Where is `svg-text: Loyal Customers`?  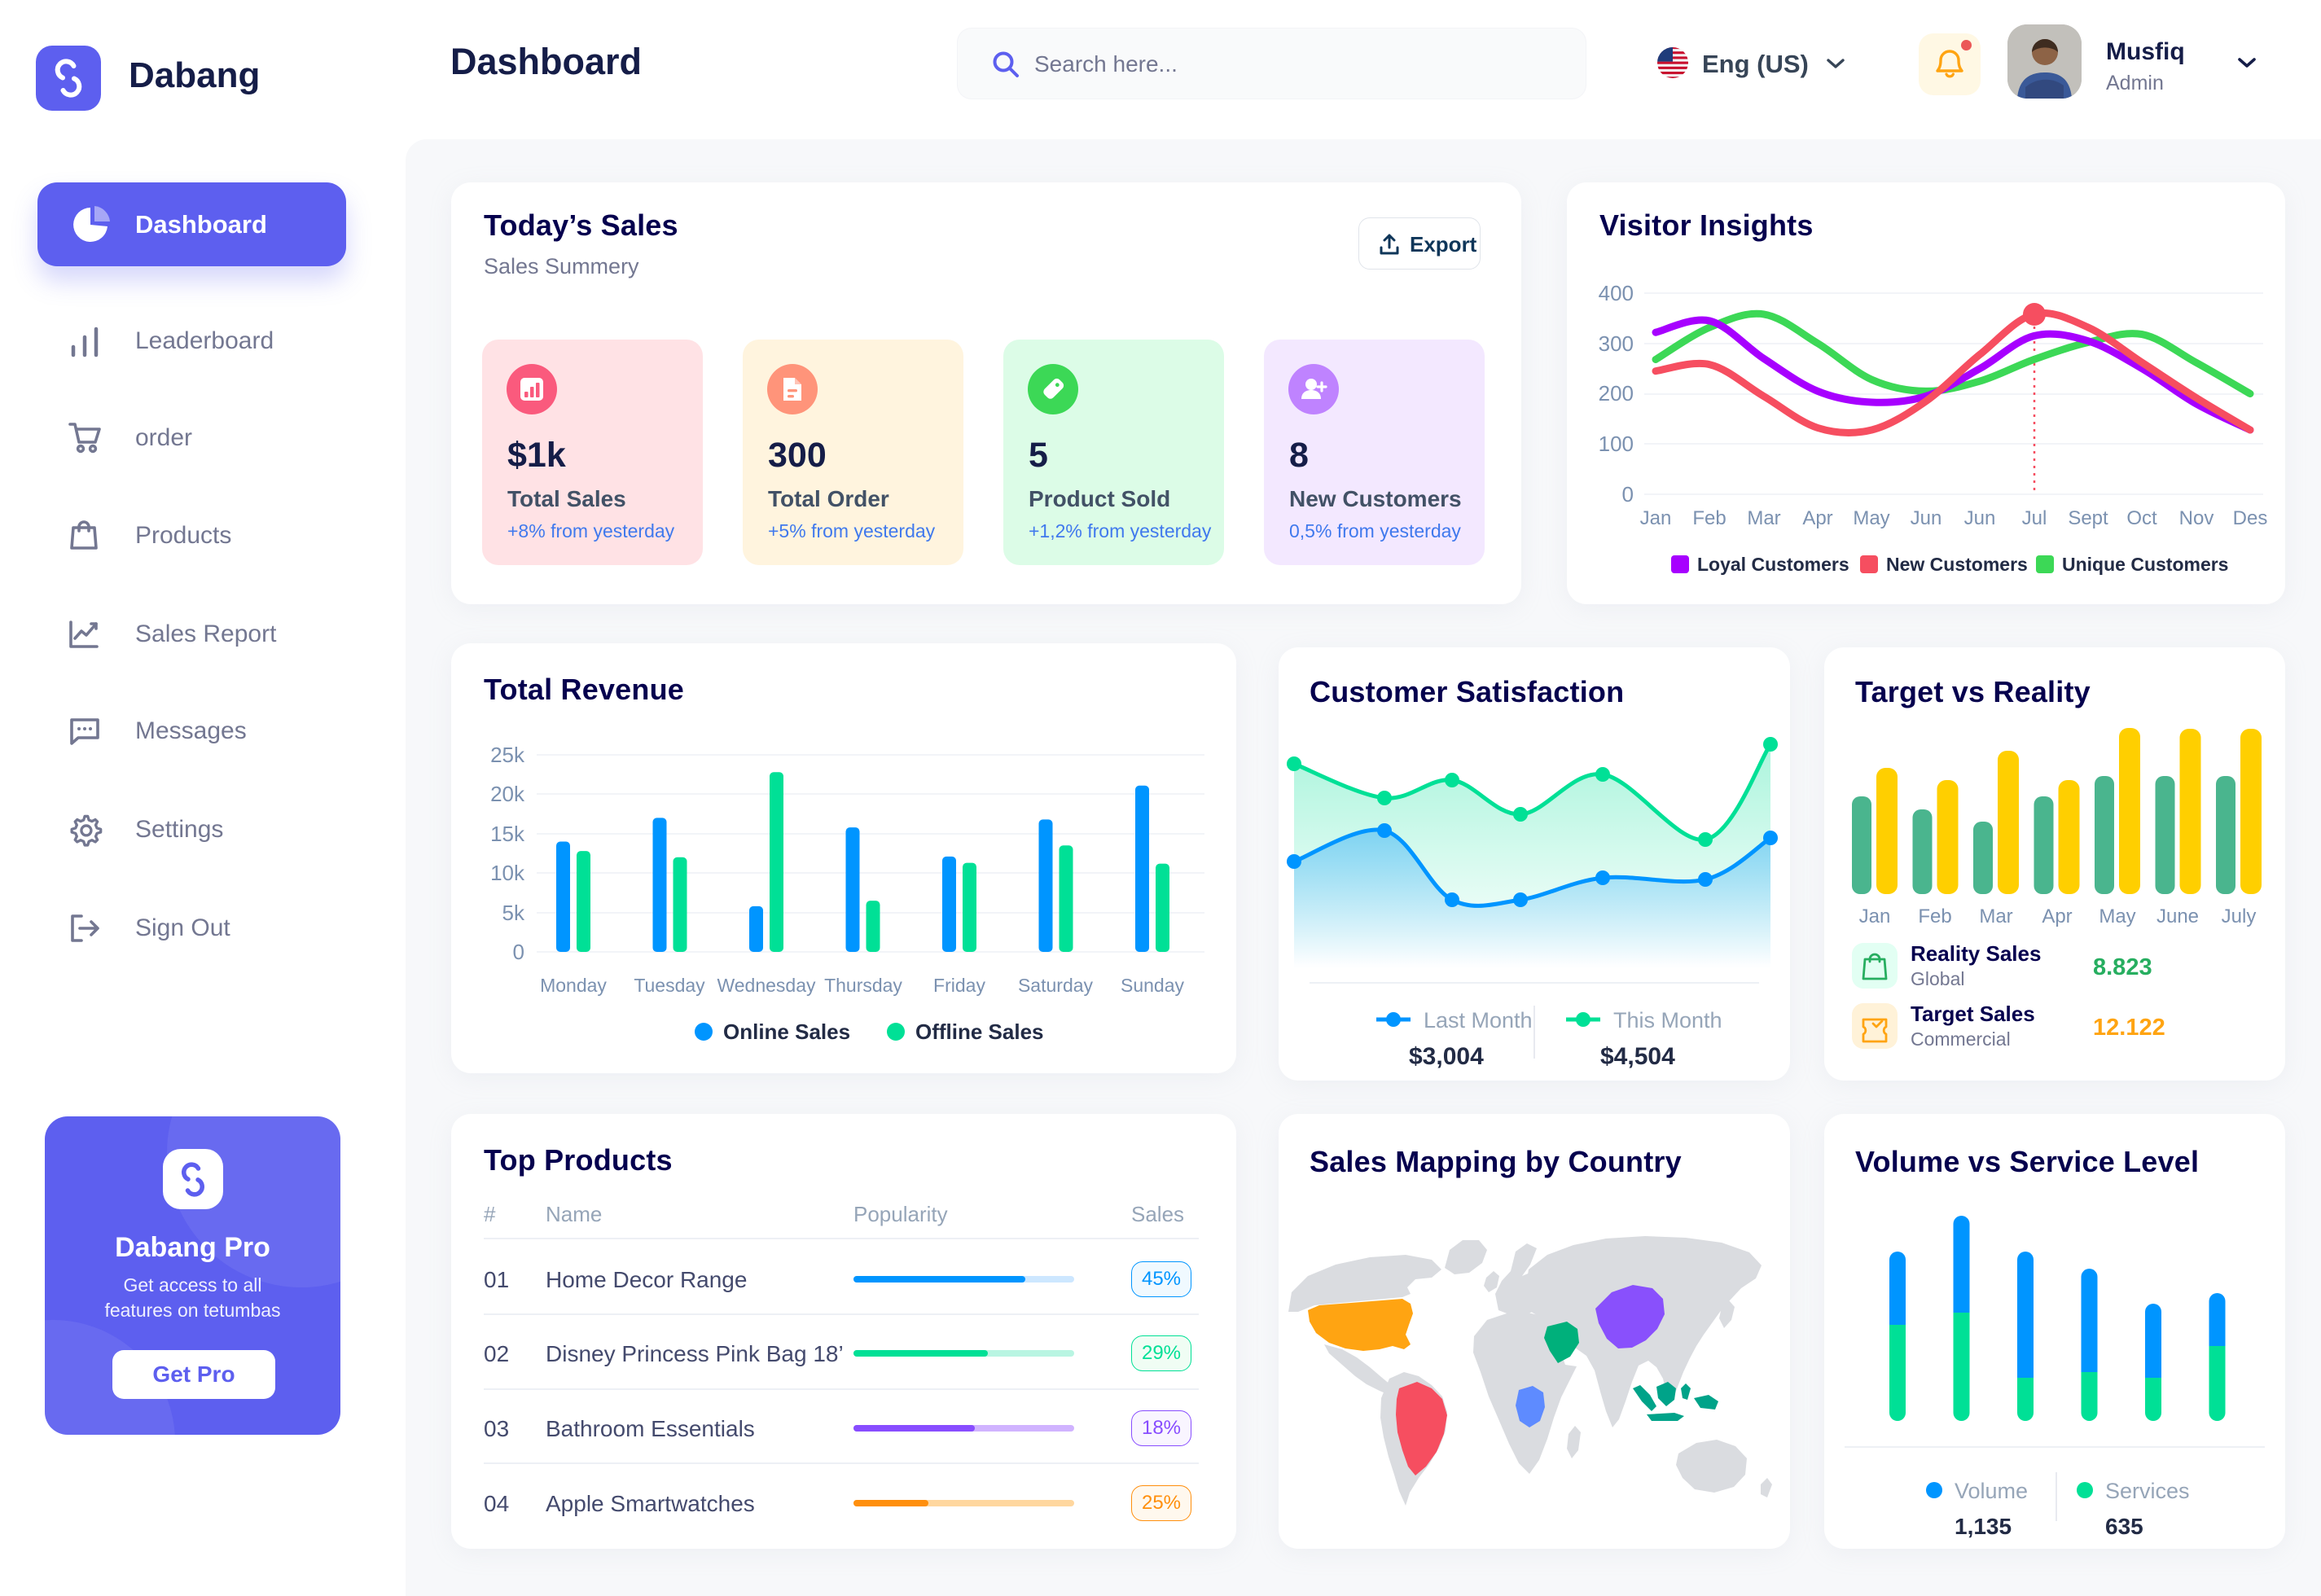
svg-text: Loyal Customers is located at coordinates (1773, 564).